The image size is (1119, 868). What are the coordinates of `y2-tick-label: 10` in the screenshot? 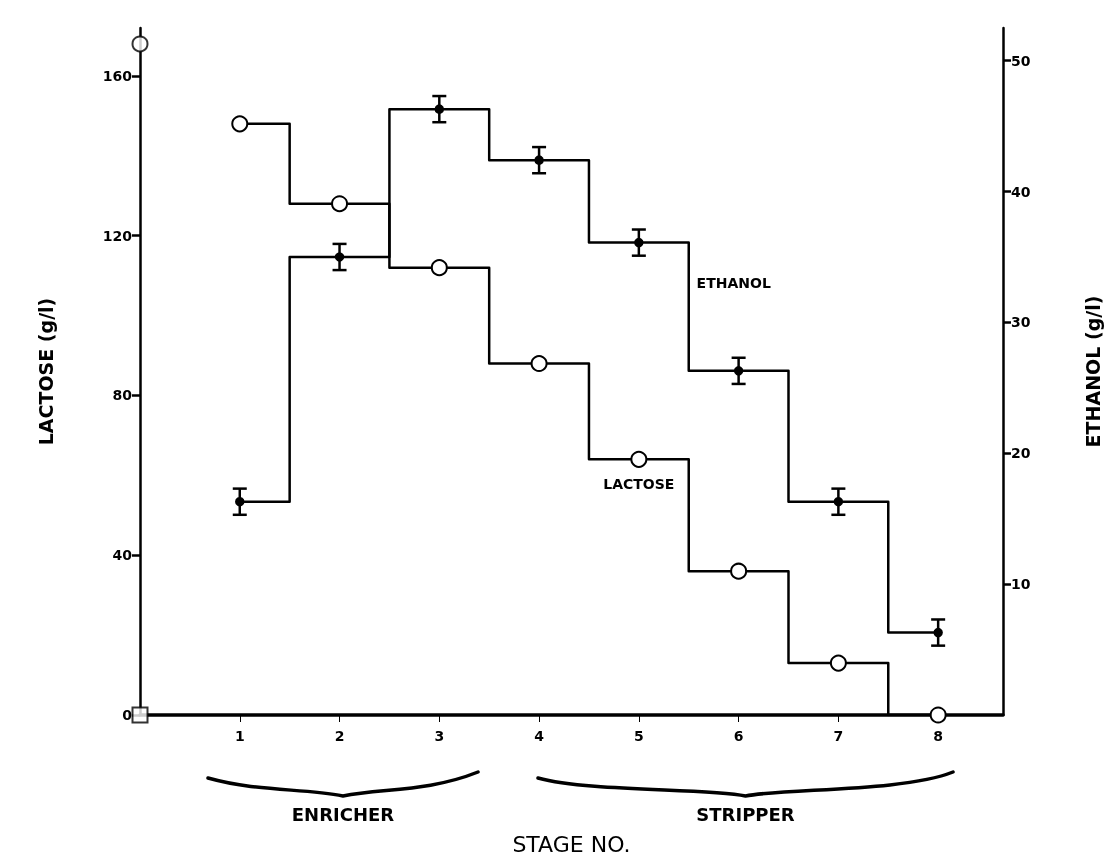 It's located at (1021, 584).